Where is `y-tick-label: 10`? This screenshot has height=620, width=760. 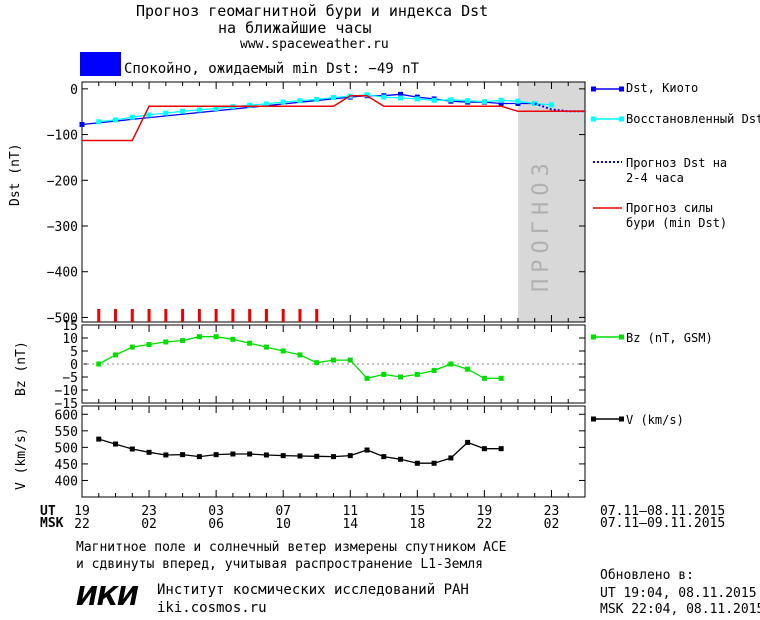 y-tick-label: 10 is located at coordinates (70, 339).